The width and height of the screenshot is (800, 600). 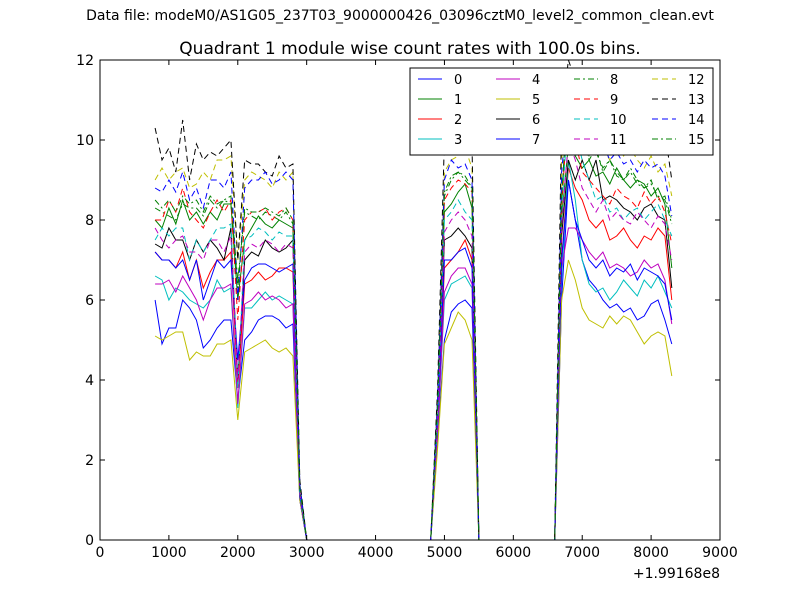 What do you see at coordinates (696, 140) in the screenshot?
I see `legend-label-15: 15` at bounding box center [696, 140].